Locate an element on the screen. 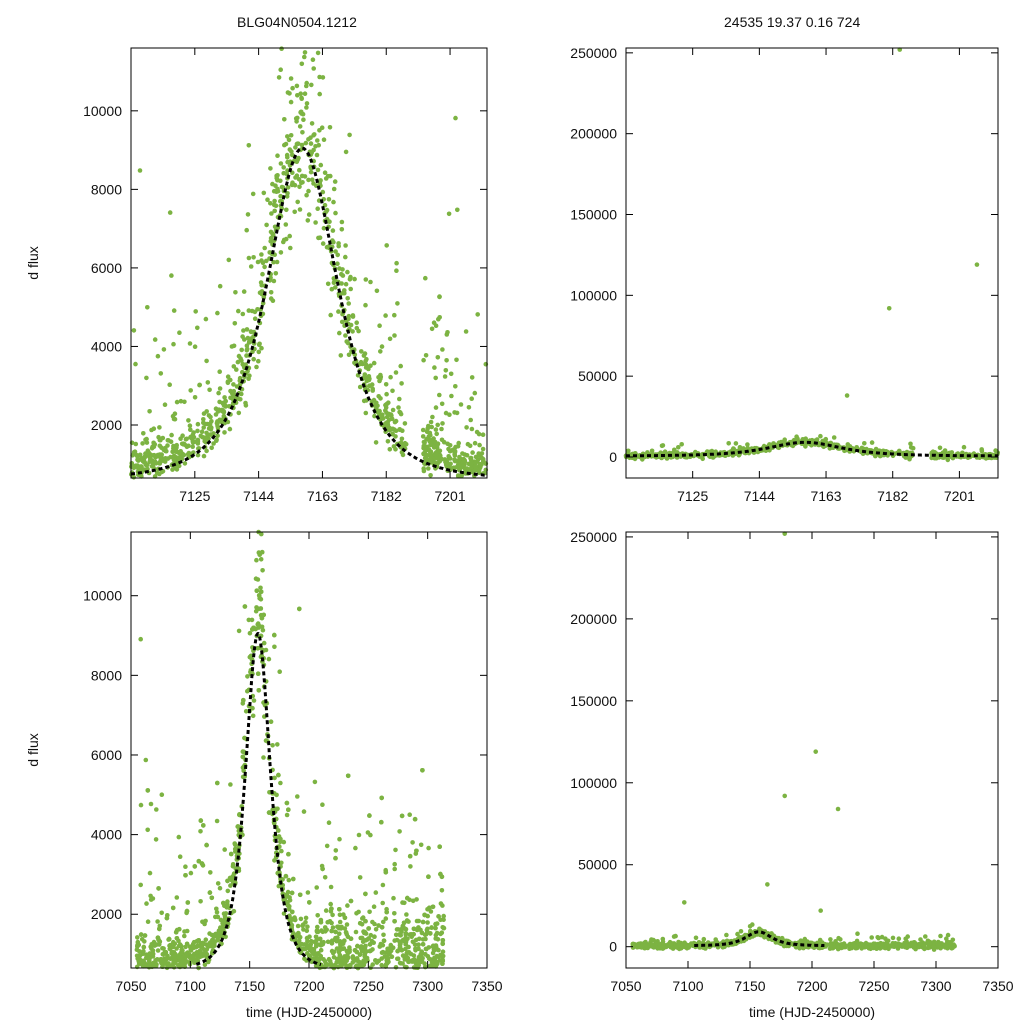 This screenshot has height=1024, width=1024. y-tick-label: 250000 is located at coordinates (593, 537).